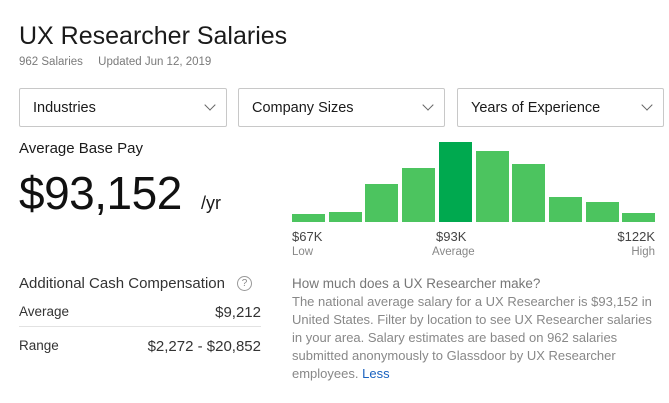  Describe the element at coordinates (64, 107) in the screenshot. I see `industries-label: Industries` at that location.